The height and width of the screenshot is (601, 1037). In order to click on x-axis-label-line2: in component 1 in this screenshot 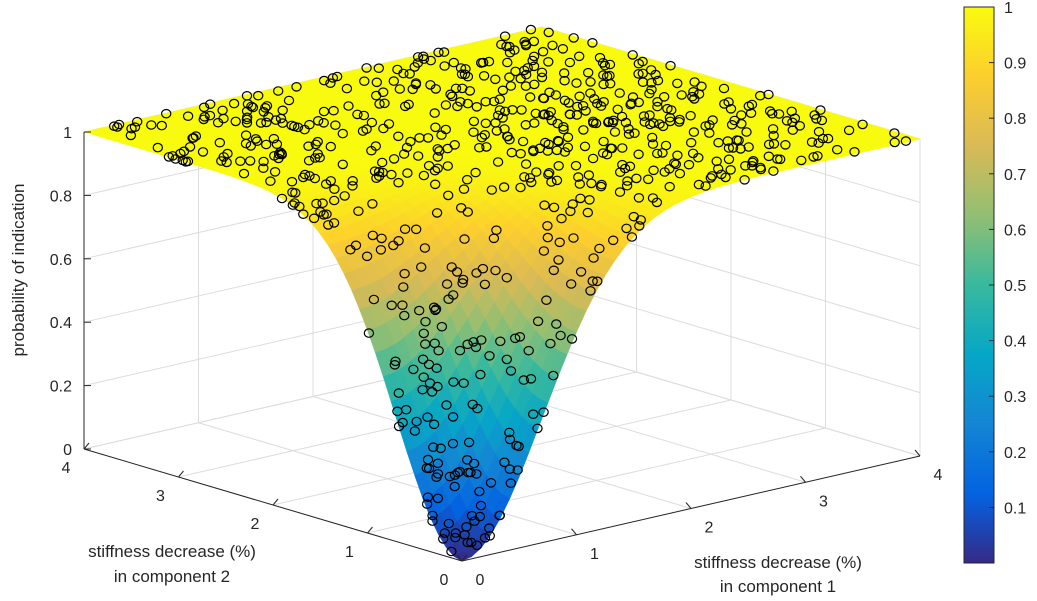, I will do `click(778, 586)`.